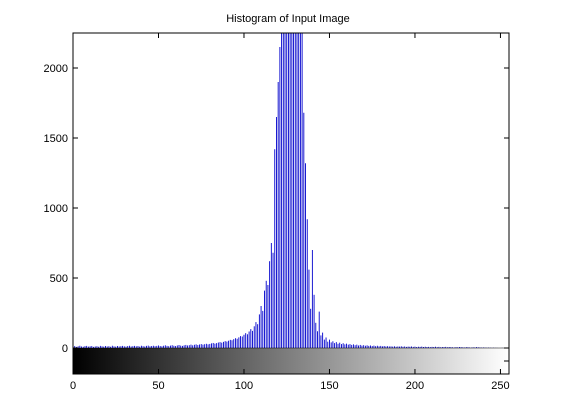 This screenshot has width=561, height=420. What do you see at coordinates (158, 386) in the screenshot?
I see `x-tick-label: 50` at bounding box center [158, 386].